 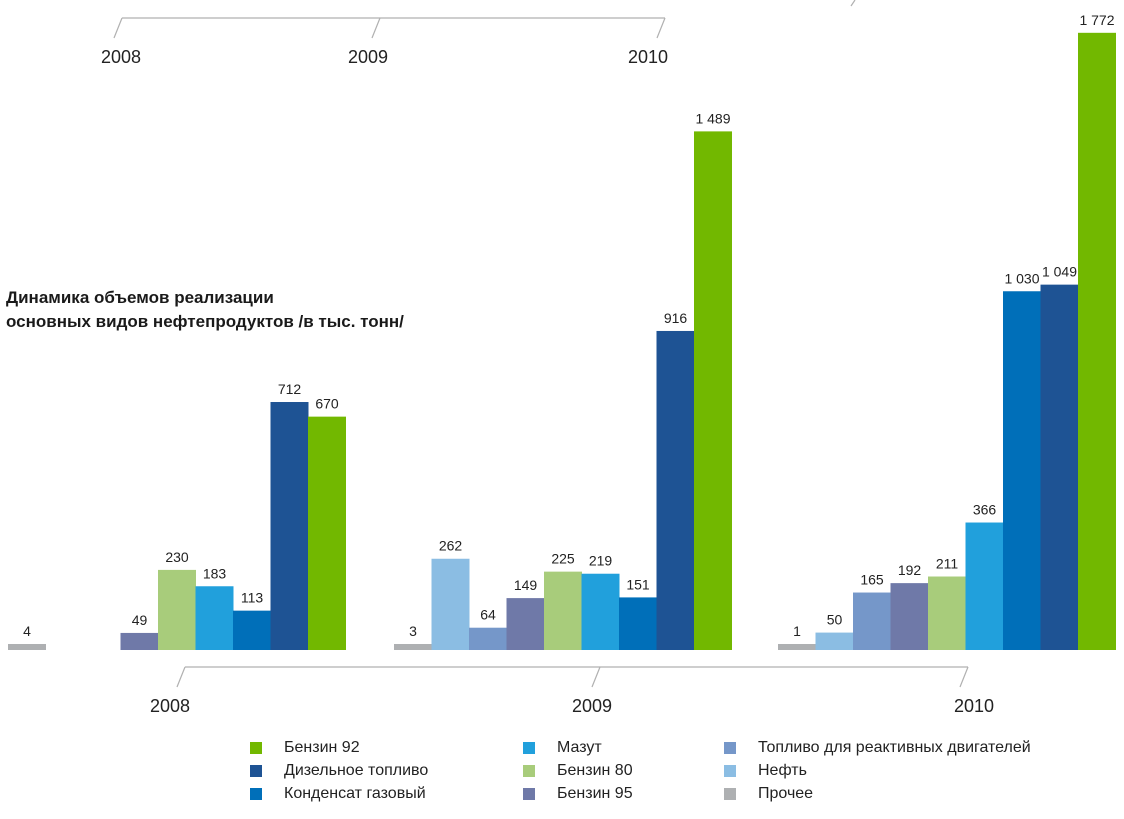 What do you see at coordinates (181, 677) in the screenshot?
I see `bottom-axis-tick-2008` at bounding box center [181, 677].